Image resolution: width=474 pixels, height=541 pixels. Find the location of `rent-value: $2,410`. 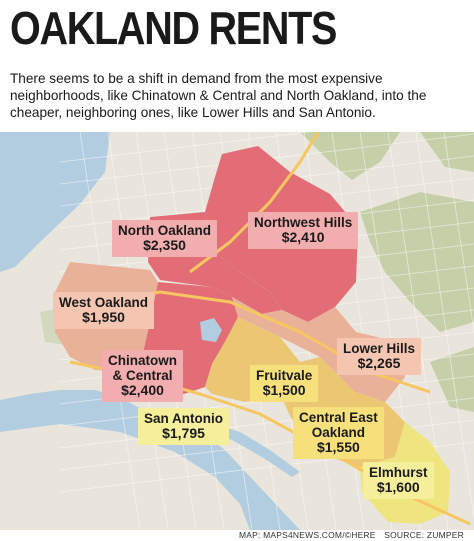

rent-value: $2,410 is located at coordinates (303, 237).